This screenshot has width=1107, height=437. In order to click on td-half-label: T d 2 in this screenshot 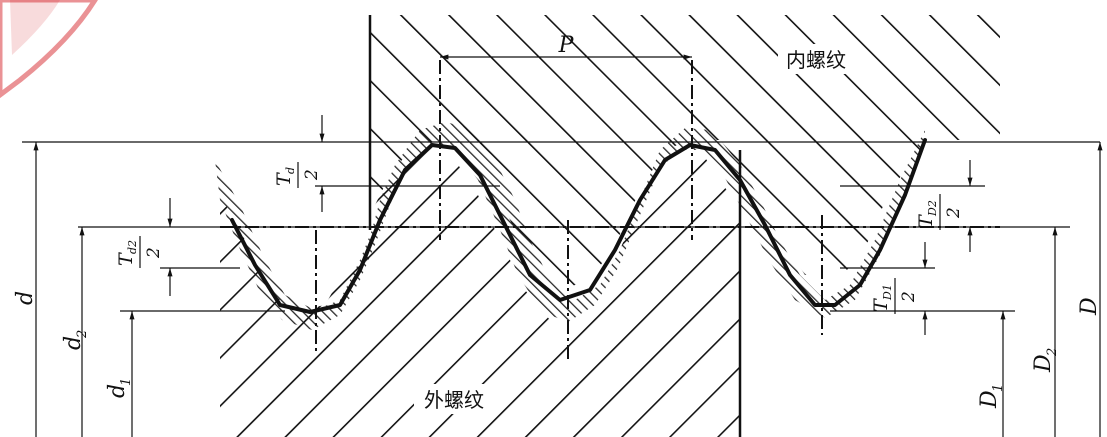, I will do `click(297, 175)`.